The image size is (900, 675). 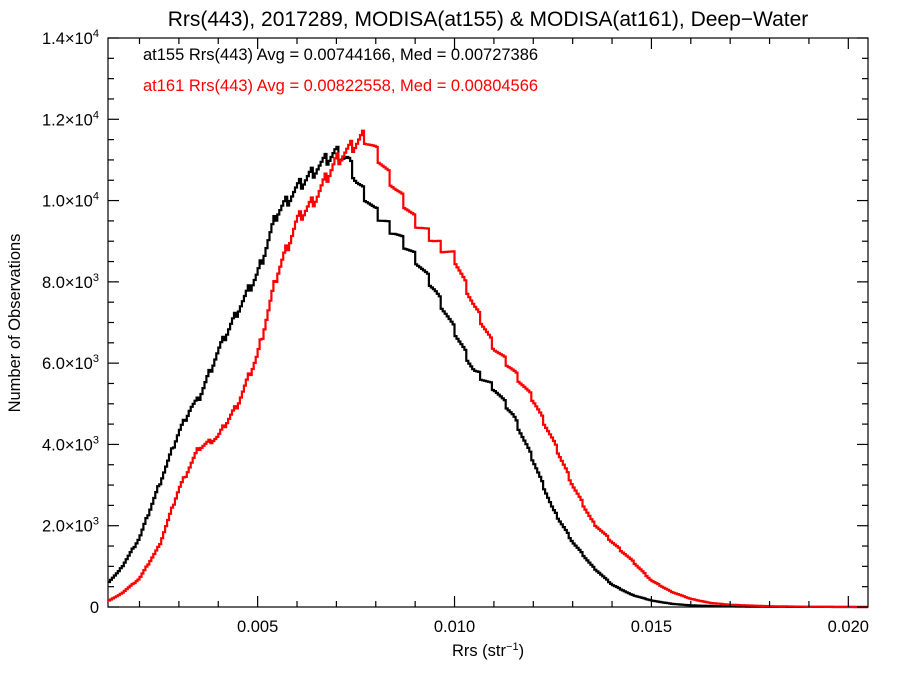 What do you see at coordinates (257, 627) in the screenshot?
I see `x-tick-label: 0.005` at bounding box center [257, 627].